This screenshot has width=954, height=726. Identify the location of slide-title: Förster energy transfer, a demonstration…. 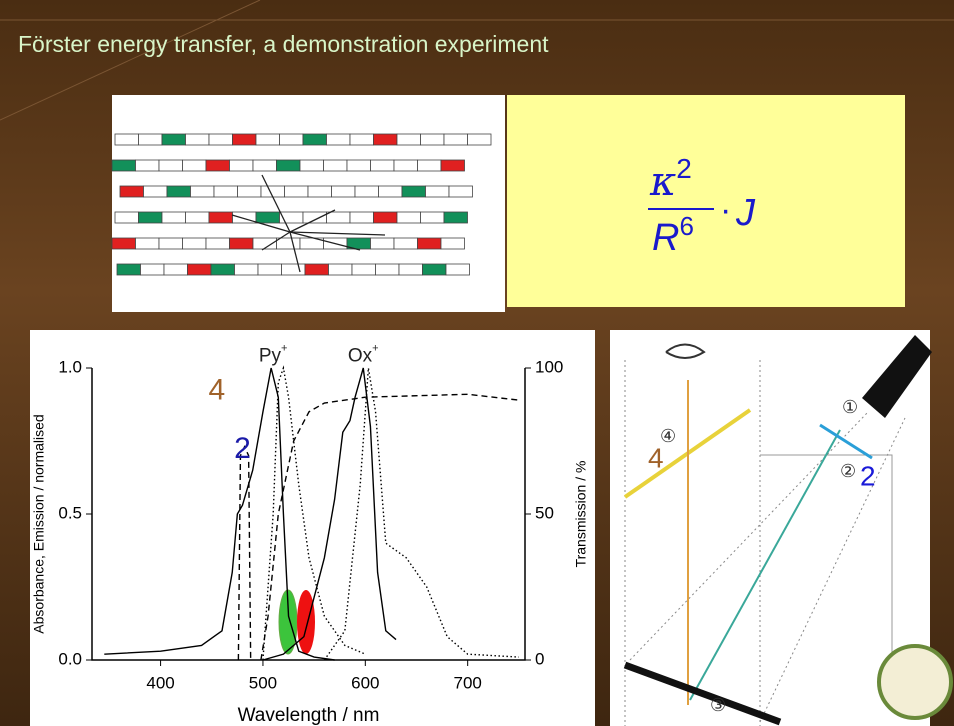
(283, 44).